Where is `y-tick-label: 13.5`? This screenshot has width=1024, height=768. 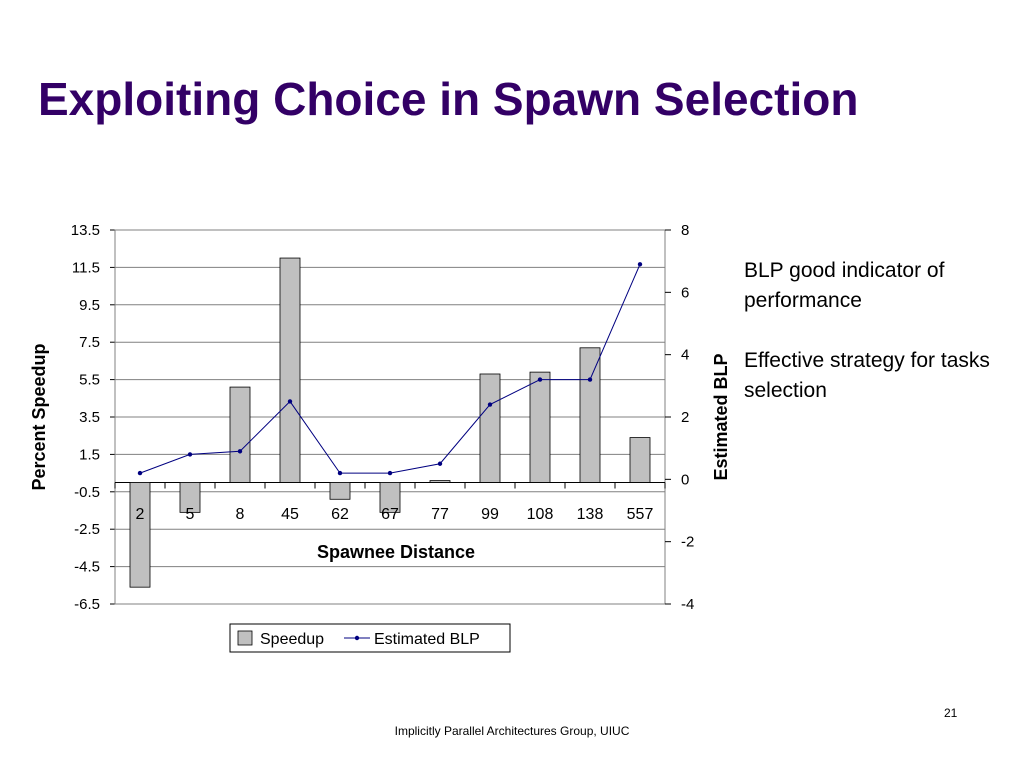
y-tick-label: 13.5 is located at coordinates (85, 230).